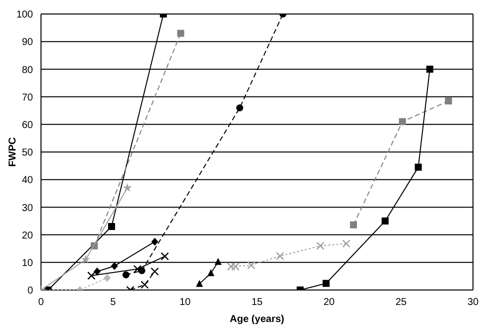  What do you see at coordinates (13, 152) in the screenshot?
I see `y-axis-title: FWPC` at bounding box center [13, 152].